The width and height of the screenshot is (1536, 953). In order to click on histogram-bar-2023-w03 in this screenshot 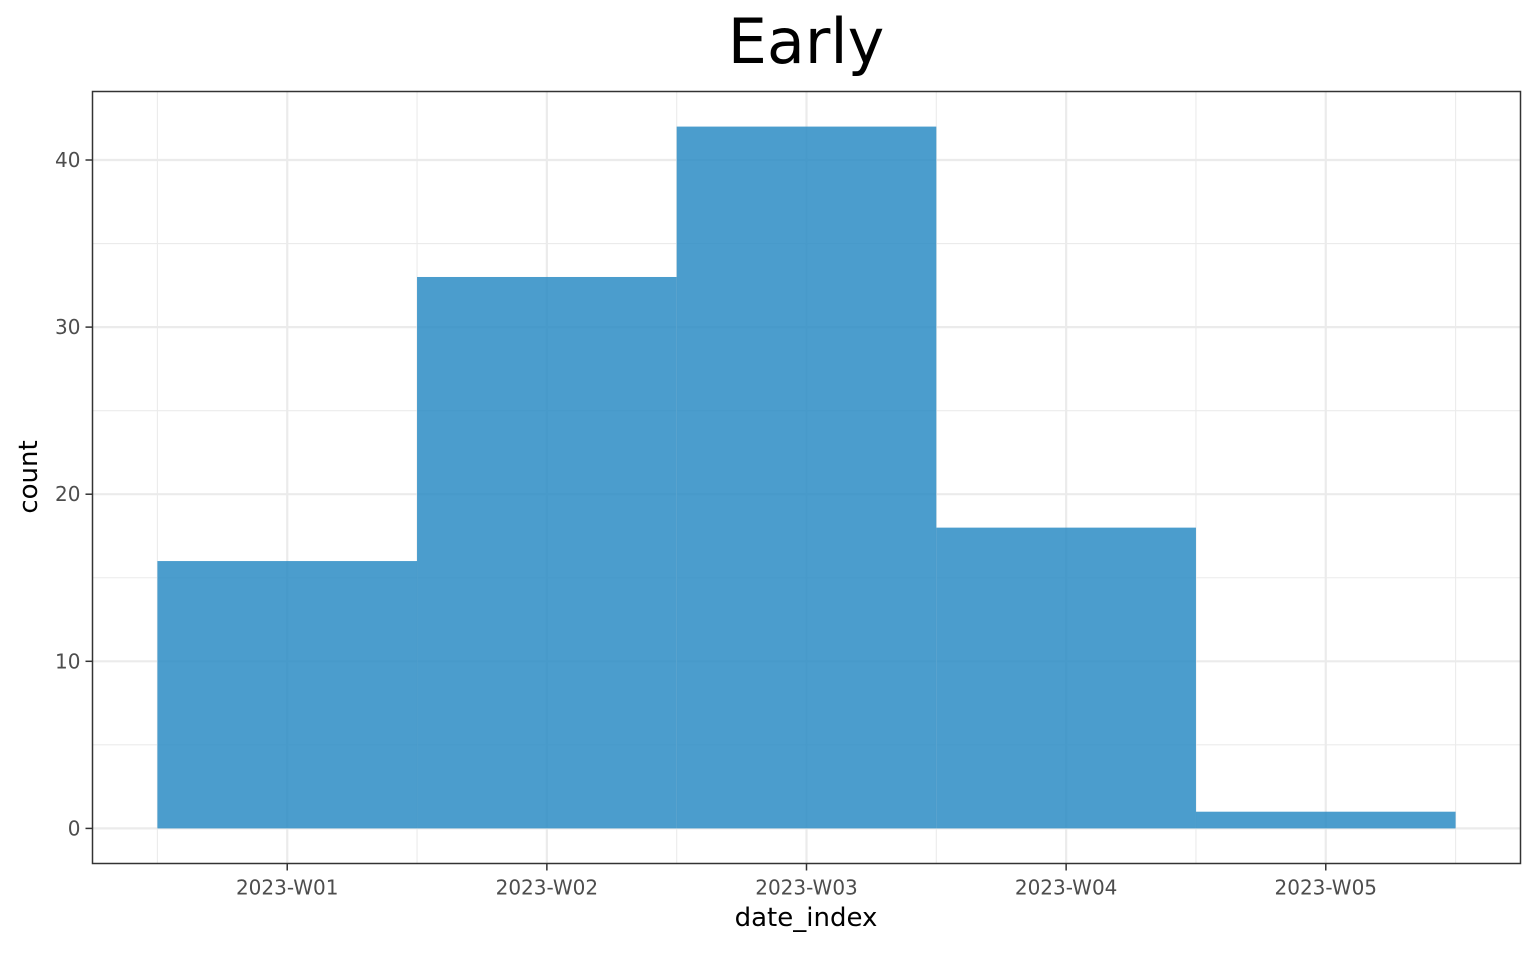, I will do `click(806, 477)`.